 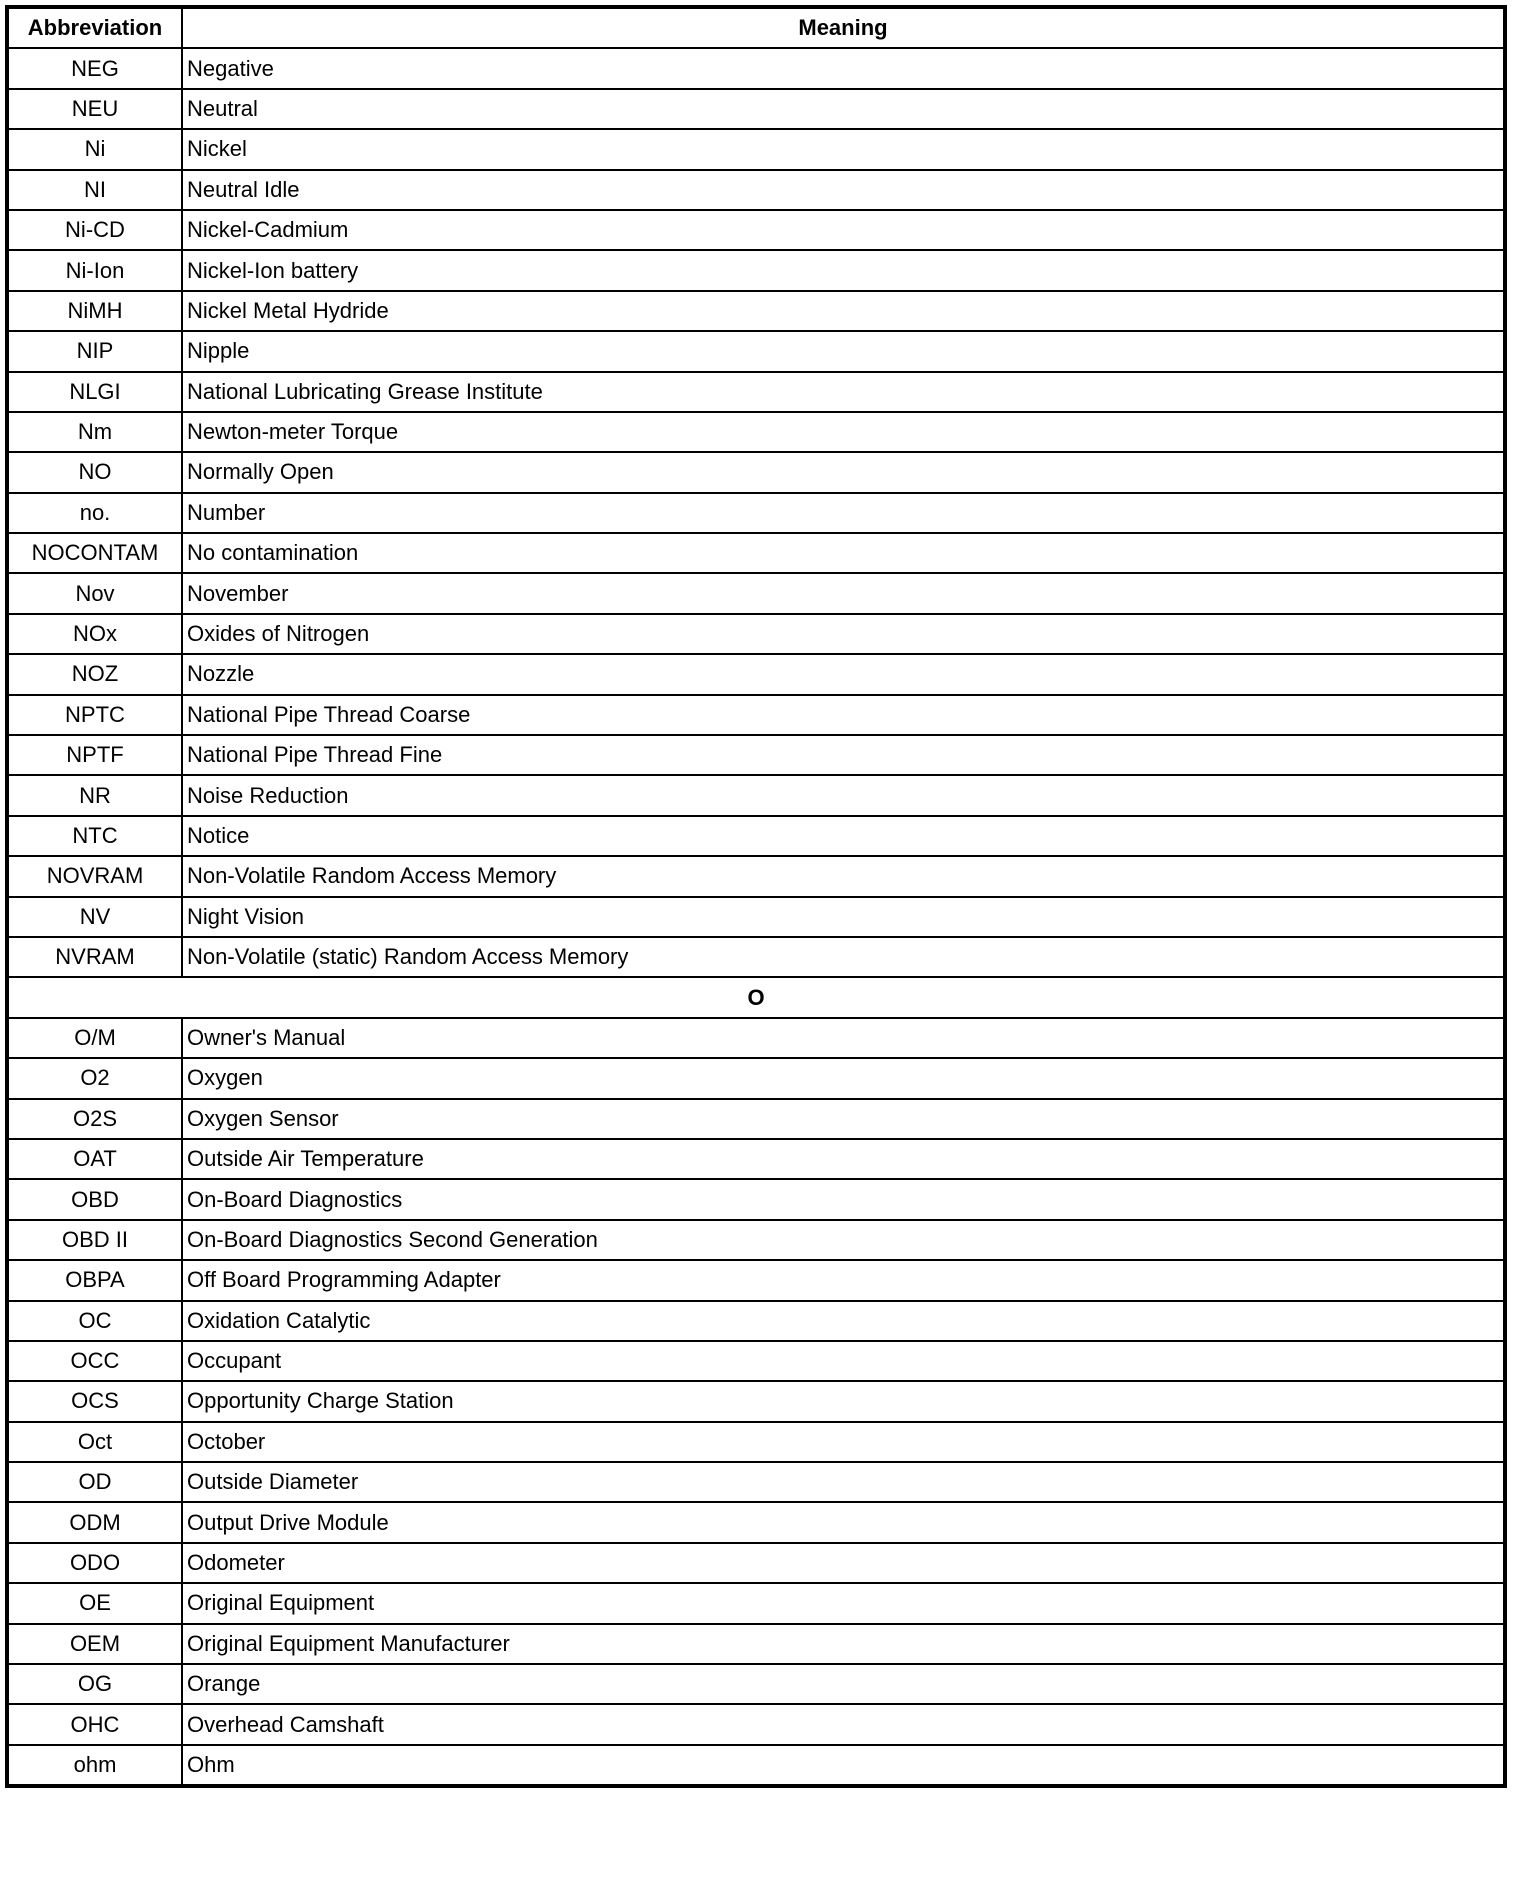 What do you see at coordinates (94, 149) in the screenshot?
I see `abbreviation-cell: Ni` at bounding box center [94, 149].